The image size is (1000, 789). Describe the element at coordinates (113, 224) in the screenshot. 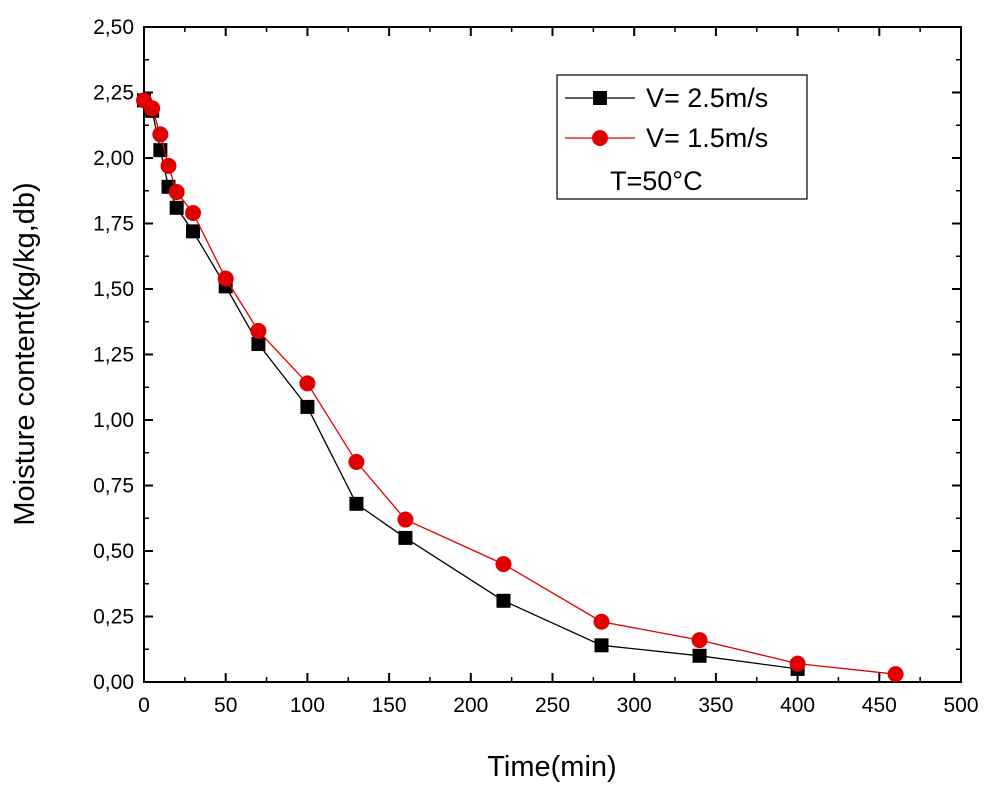

I see `y-tick-label: 1,75` at that location.